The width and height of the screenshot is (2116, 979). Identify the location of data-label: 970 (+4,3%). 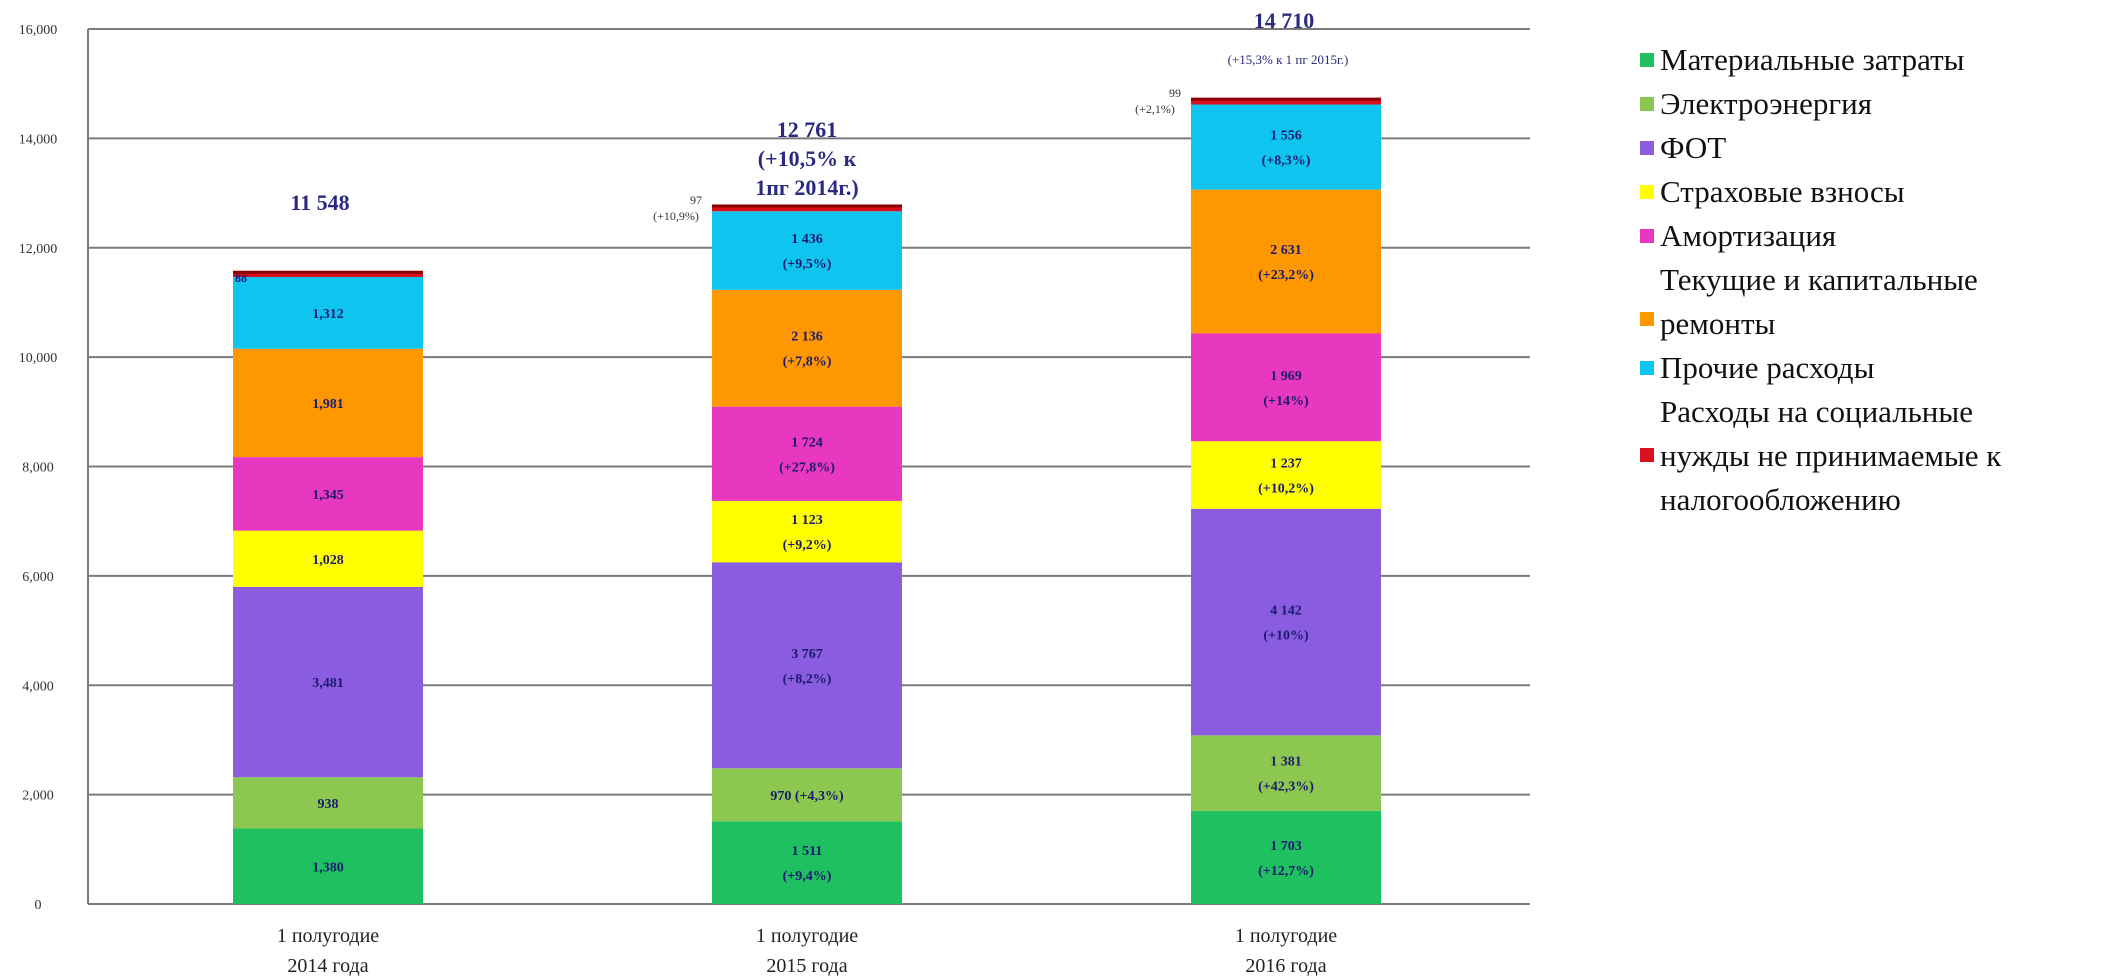
(807, 796).